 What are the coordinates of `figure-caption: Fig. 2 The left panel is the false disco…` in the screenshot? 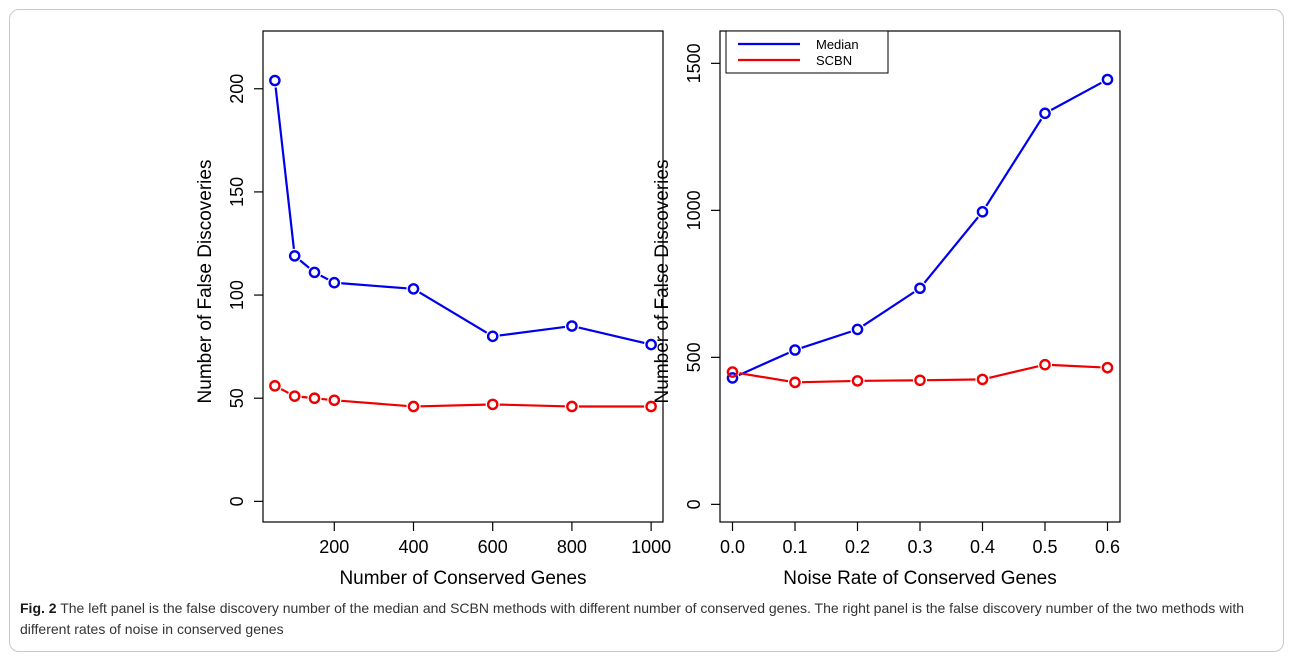 It's located at (645, 619).